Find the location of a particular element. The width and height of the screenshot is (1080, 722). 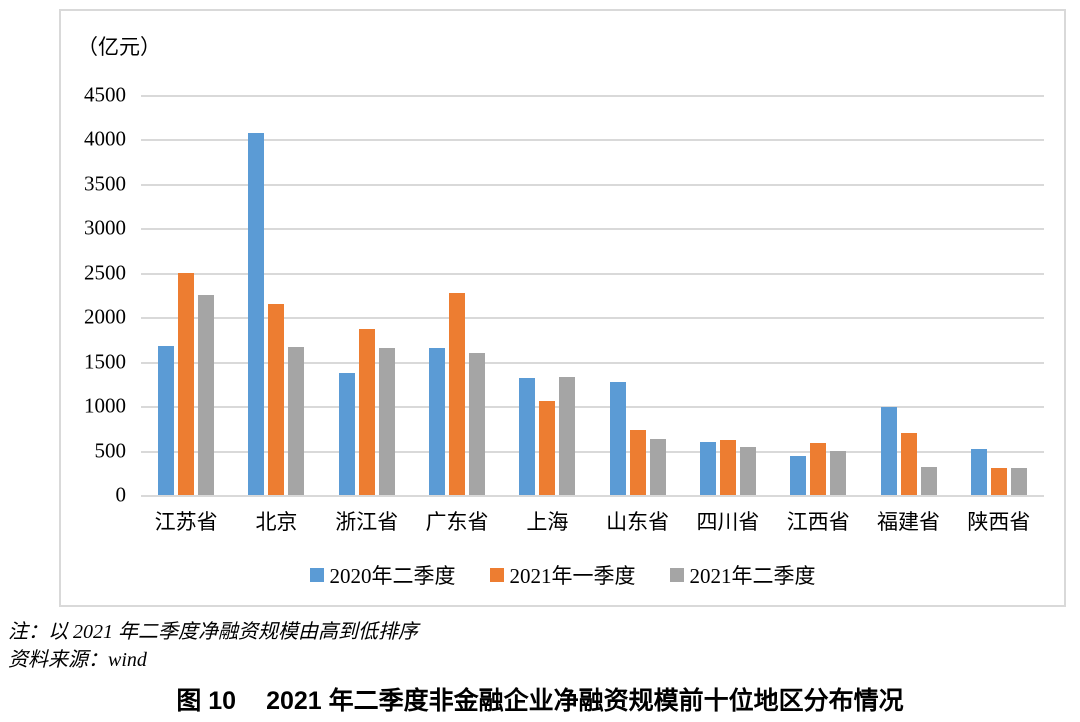

y-axis-tick-label: 3500 is located at coordinates (105, 183).